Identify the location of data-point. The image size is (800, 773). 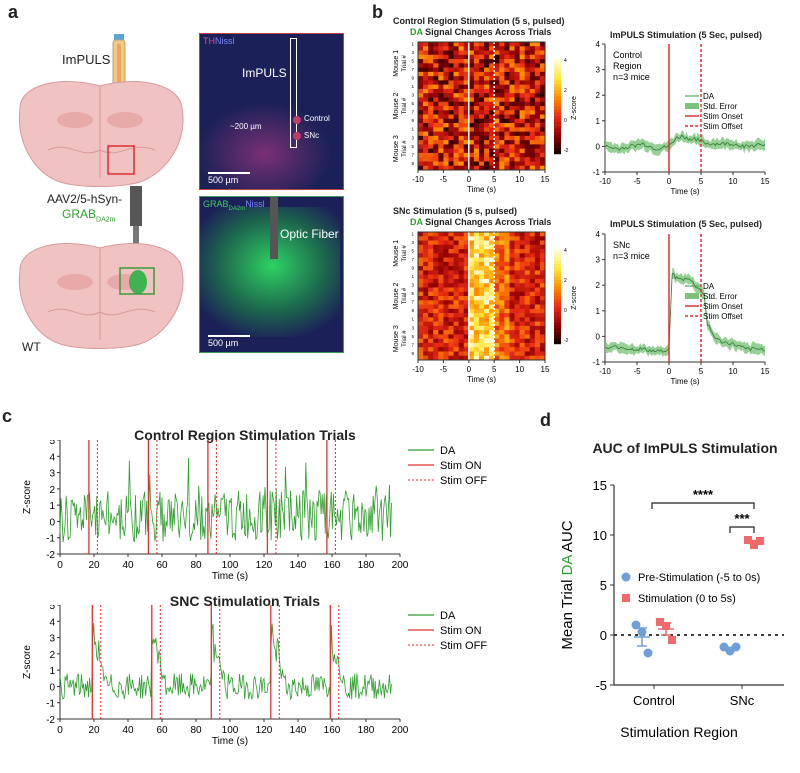
(666, 626).